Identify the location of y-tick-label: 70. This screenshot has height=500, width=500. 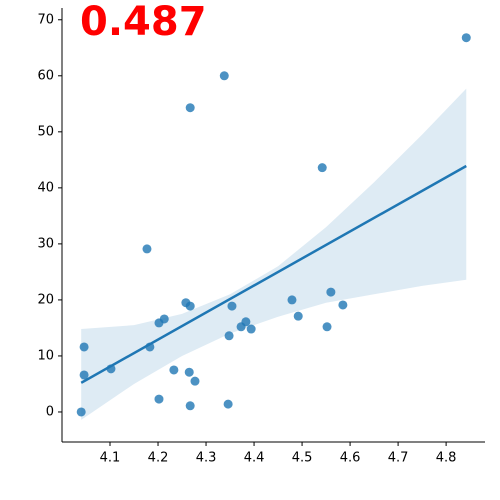
(45, 19).